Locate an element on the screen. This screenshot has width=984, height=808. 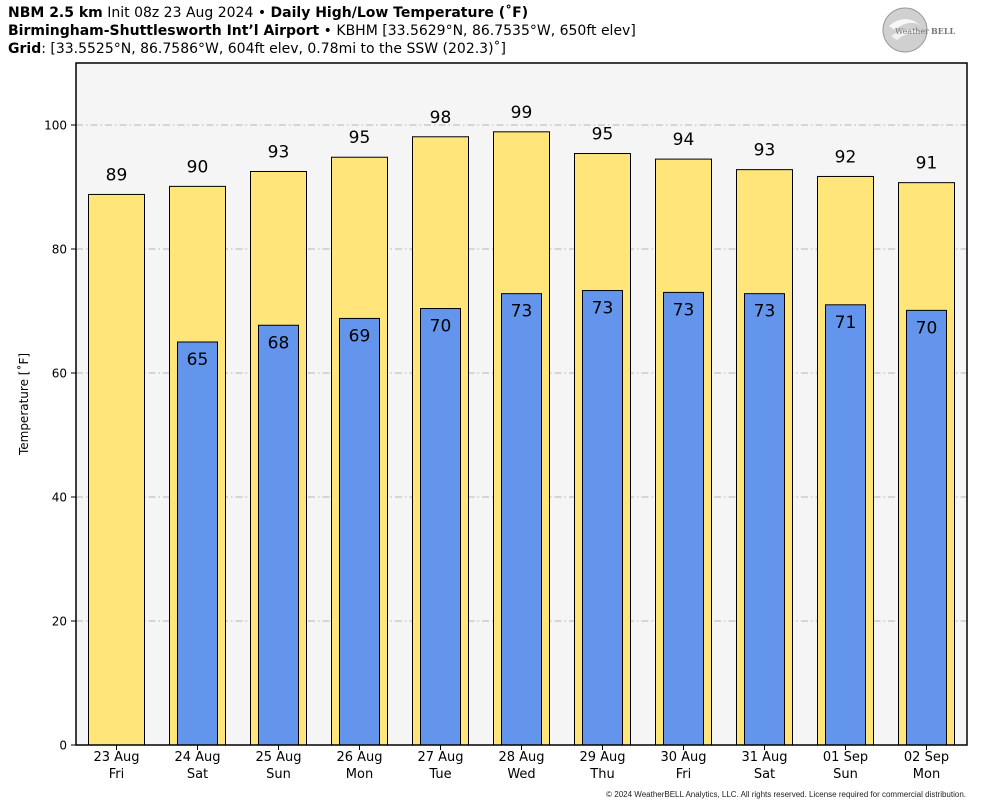
low-temp-label: 69 is located at coordinates (360, 336).